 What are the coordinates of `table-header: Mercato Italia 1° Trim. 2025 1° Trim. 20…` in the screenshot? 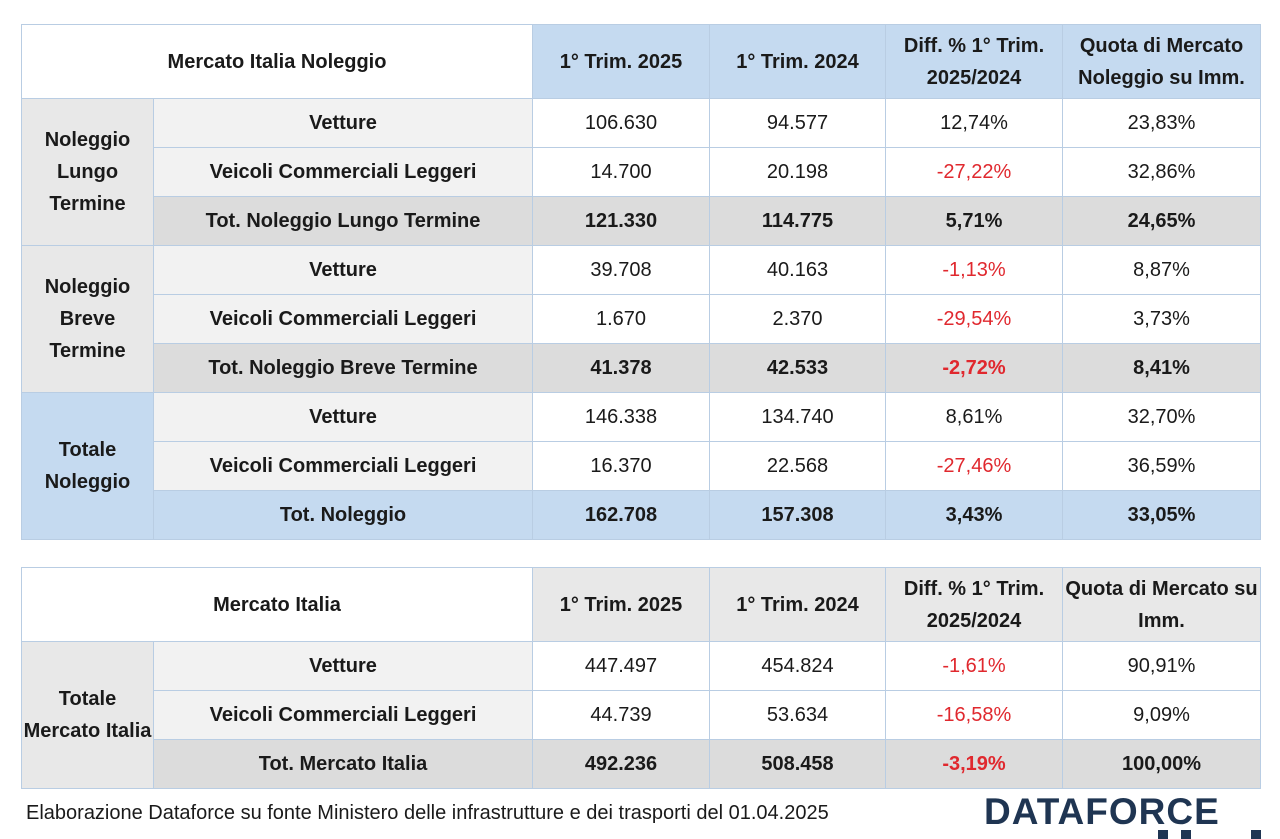 It's located at (641, 604).